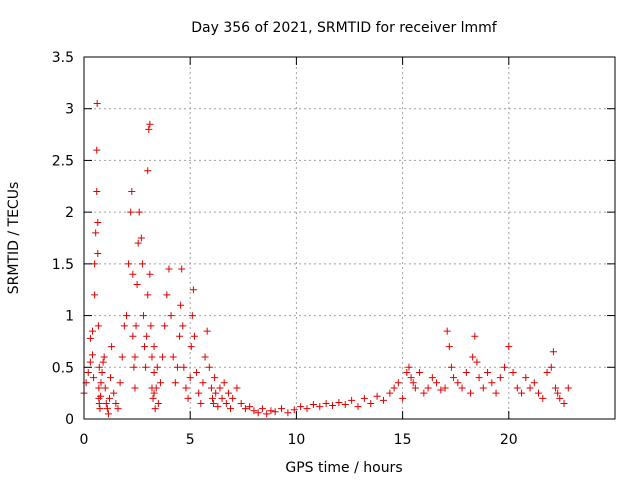 Image resolution: width=640 pixels, height=480 pixels. What do you see at coordinates (343, 468) in the screenshot?
I see `x-axis-label: GPS time / hours` at bounding box center [343, 468].